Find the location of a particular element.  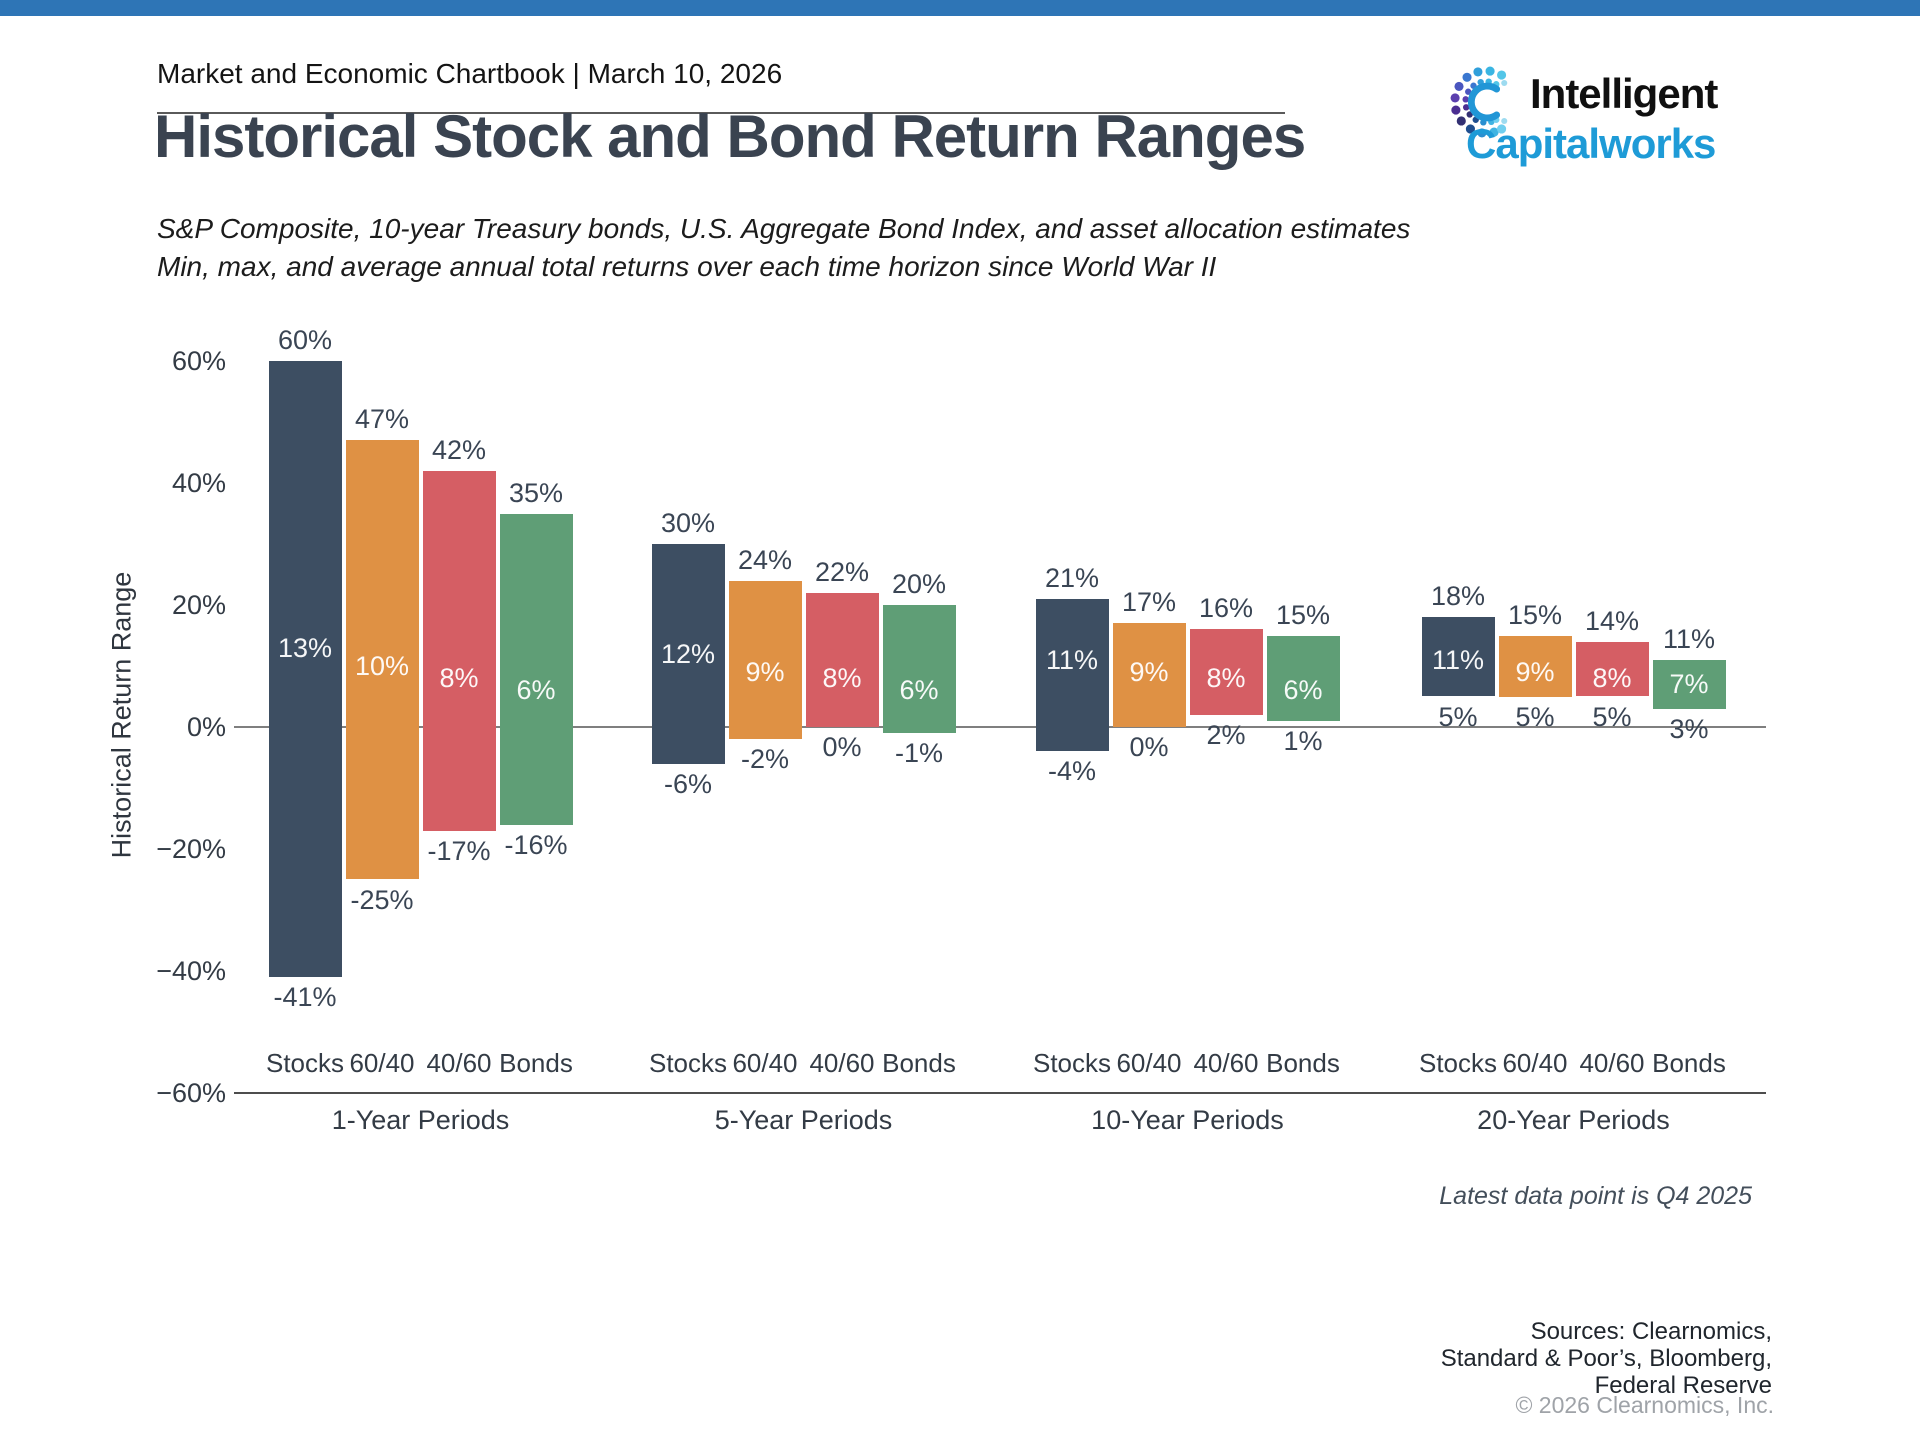

bar-min-label: -6% is located at coordinates (687, 783).